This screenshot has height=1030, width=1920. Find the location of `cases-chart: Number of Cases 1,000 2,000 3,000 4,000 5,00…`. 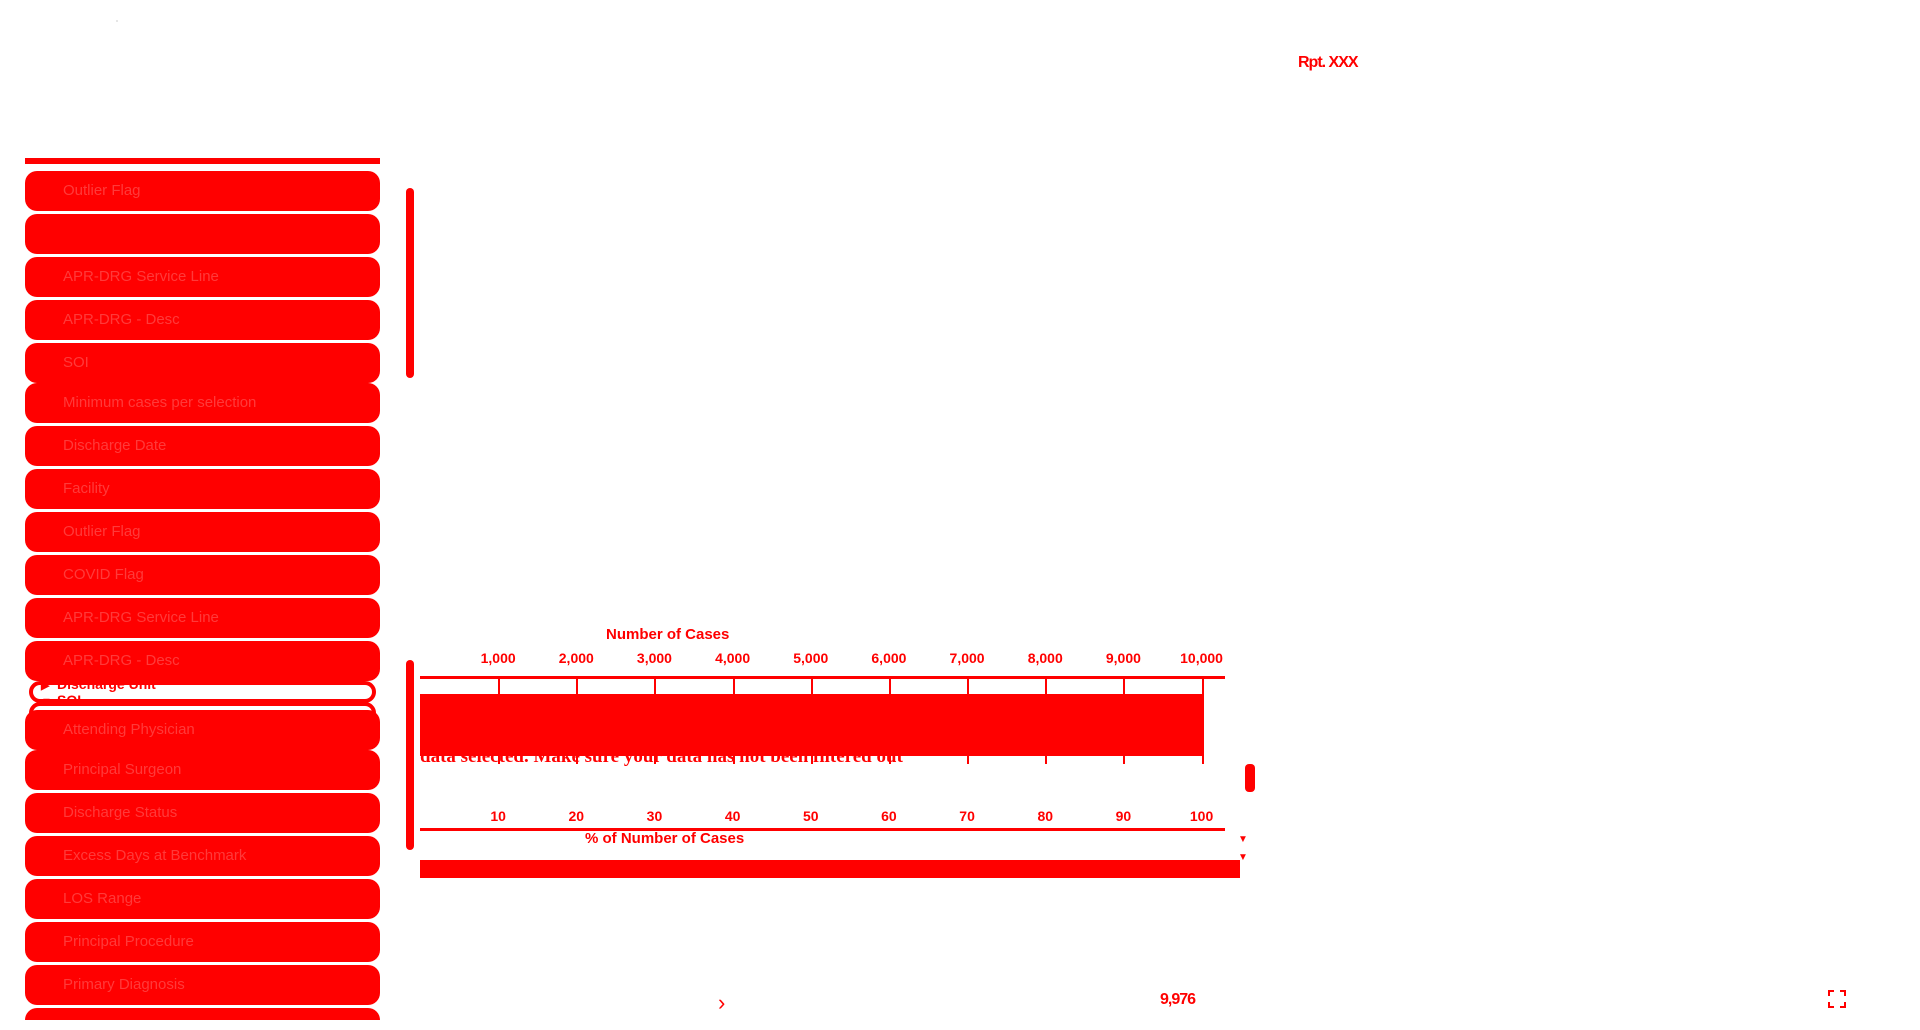

cases-chart: Number of Cases 1,000 2,000 3,000 4,000 5,00… is located at coordinates (835, 755).